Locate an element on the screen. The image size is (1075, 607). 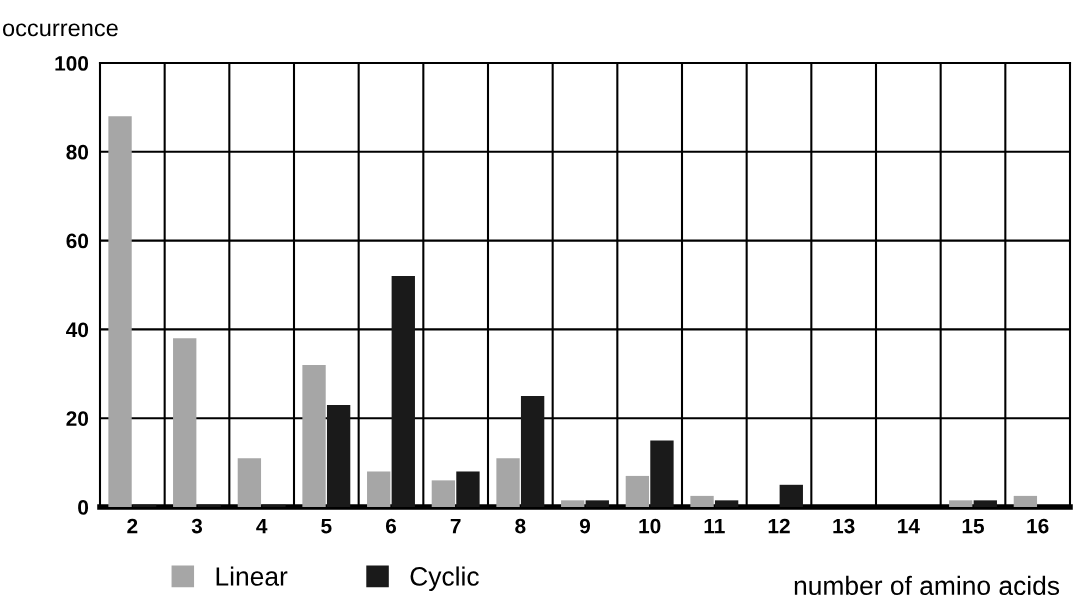
x-tick-label: 4 is located at coordinates (262, 526).